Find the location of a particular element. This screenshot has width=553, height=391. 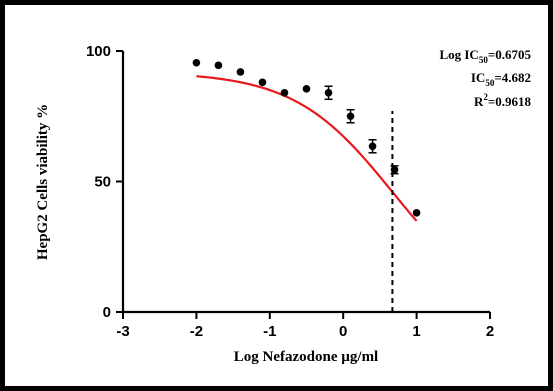

r2-prefix: R is located at coordinates (479, 101).